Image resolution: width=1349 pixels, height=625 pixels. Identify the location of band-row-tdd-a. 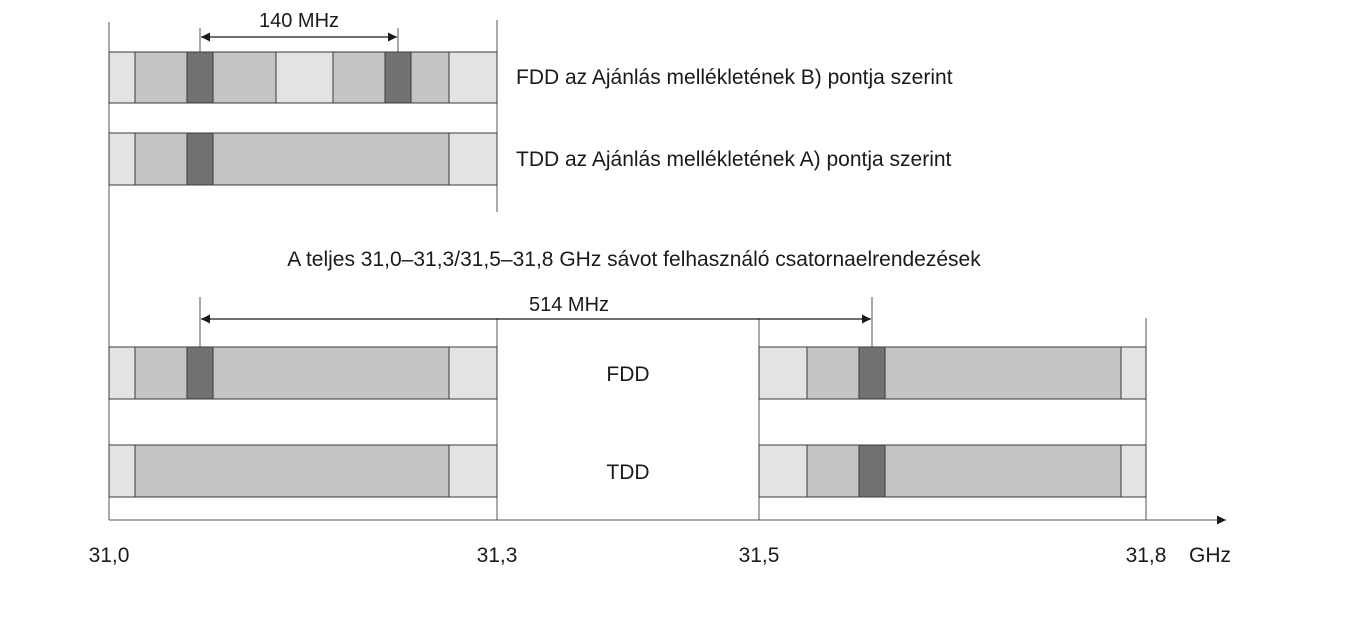
(303, 159).